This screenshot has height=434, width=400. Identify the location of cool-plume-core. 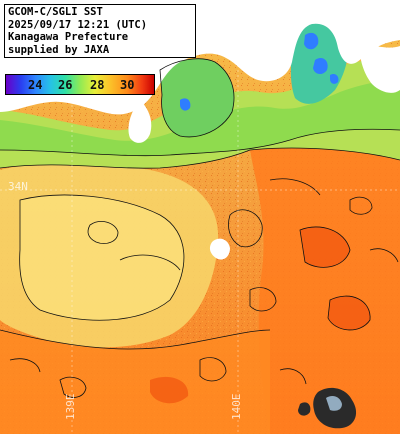
(101, 258).